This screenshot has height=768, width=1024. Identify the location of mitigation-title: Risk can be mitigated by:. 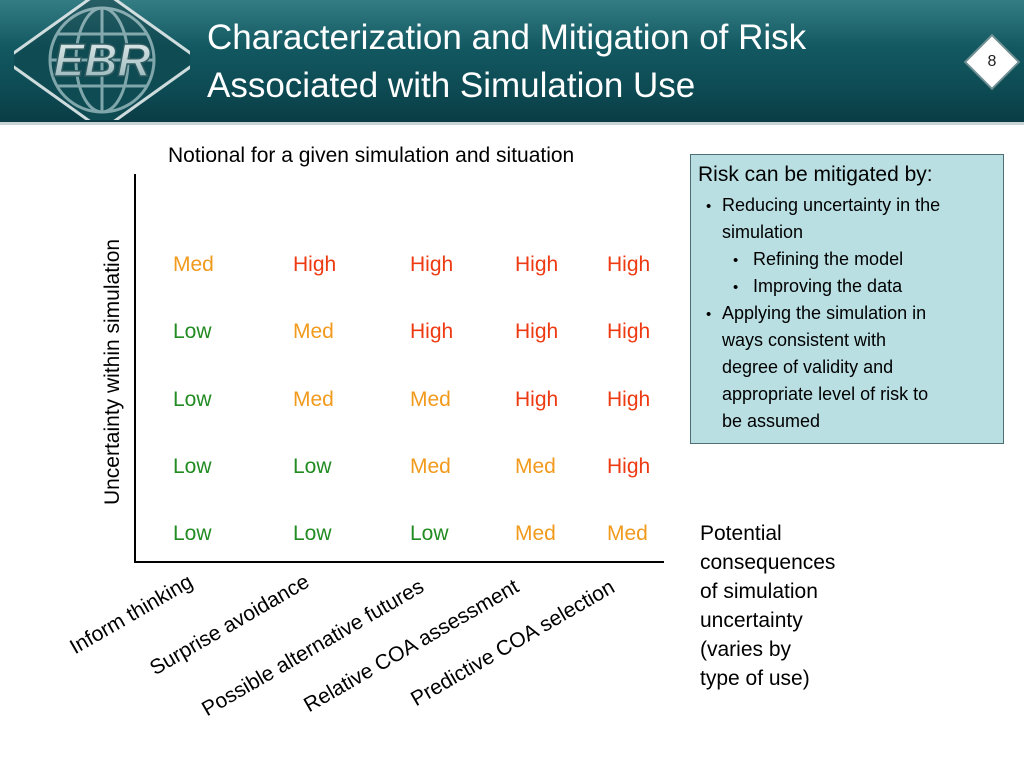
(815, 174).